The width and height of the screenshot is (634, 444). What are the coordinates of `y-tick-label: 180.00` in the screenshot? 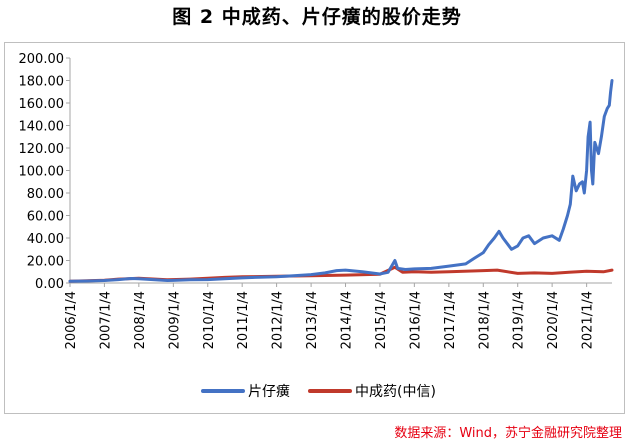 It's located at (42, 82).